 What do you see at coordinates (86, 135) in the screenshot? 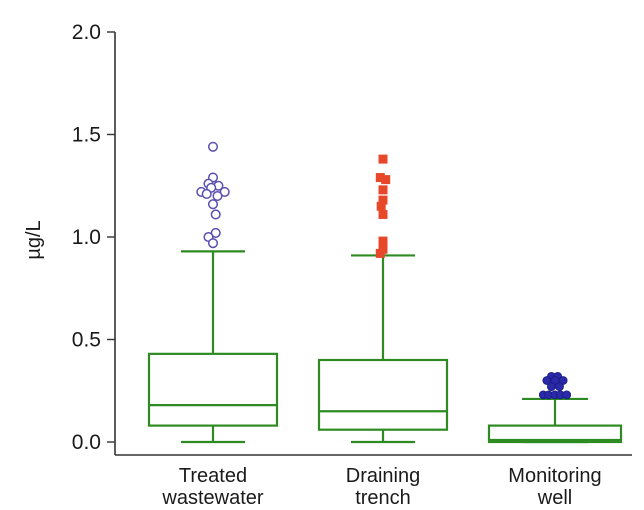
I see `y-tick-label: 1.5` at bounding box center [86, 135].